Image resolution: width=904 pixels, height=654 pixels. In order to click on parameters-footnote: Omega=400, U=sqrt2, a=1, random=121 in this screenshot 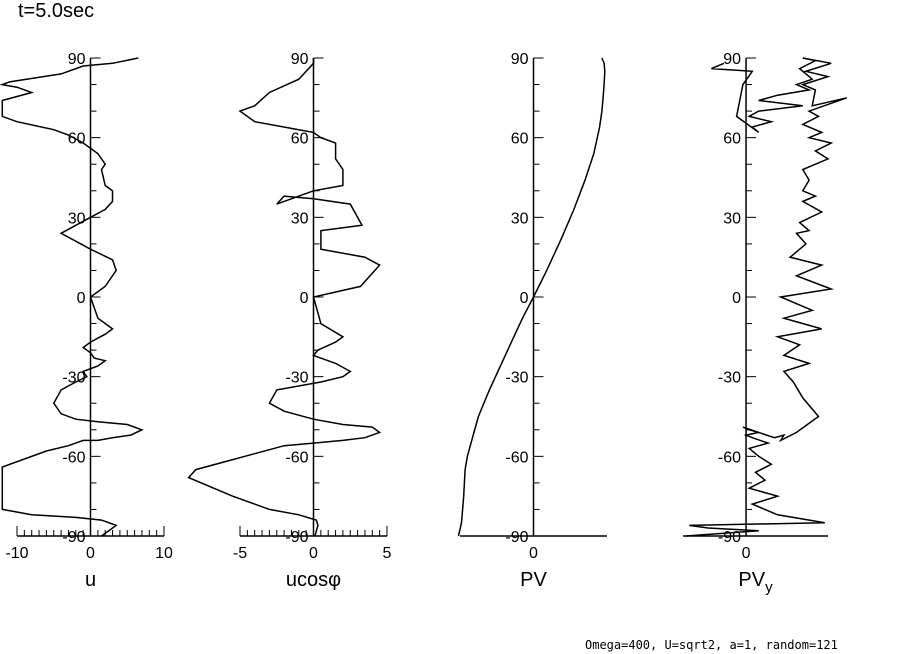, I will do `click(711, 645)`.